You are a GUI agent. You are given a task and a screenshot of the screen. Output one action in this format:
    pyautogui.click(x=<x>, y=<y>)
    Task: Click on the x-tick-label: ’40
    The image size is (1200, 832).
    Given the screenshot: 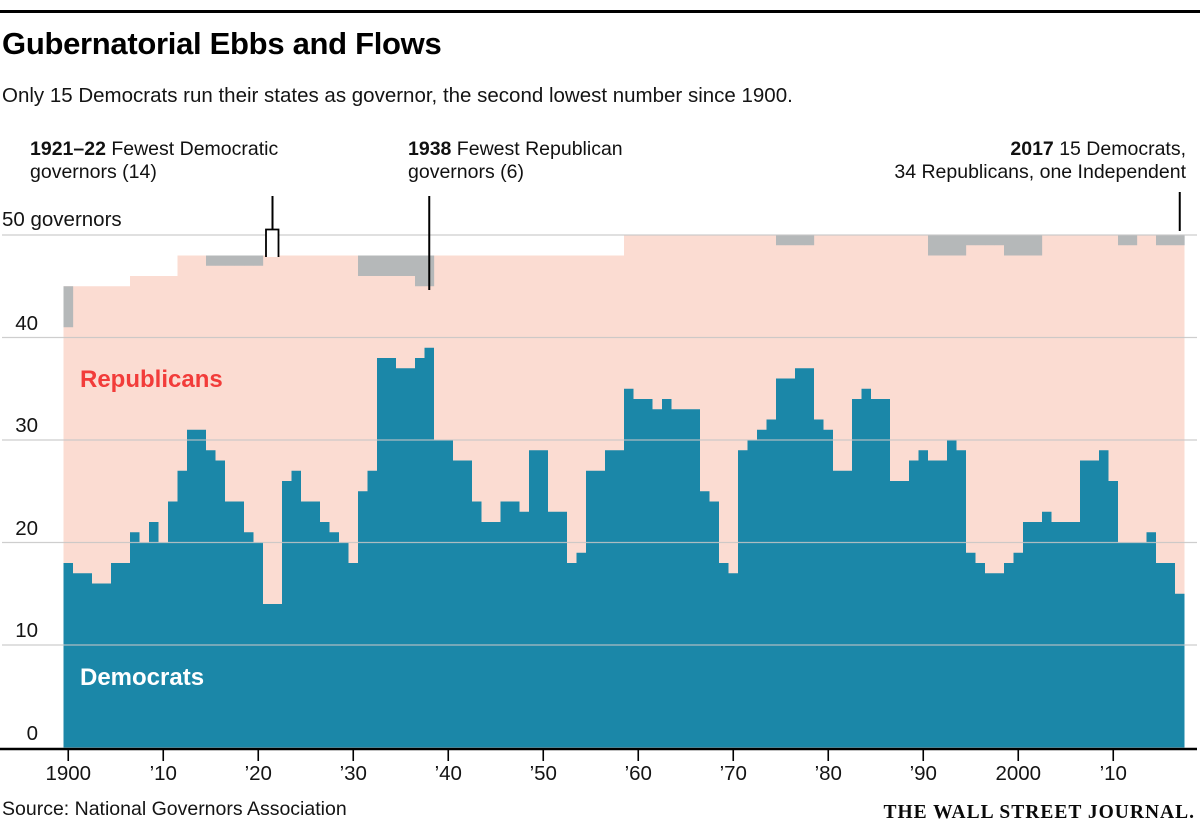 What is the action you would take?
    pyautogui.click(x=448, y=773)
    